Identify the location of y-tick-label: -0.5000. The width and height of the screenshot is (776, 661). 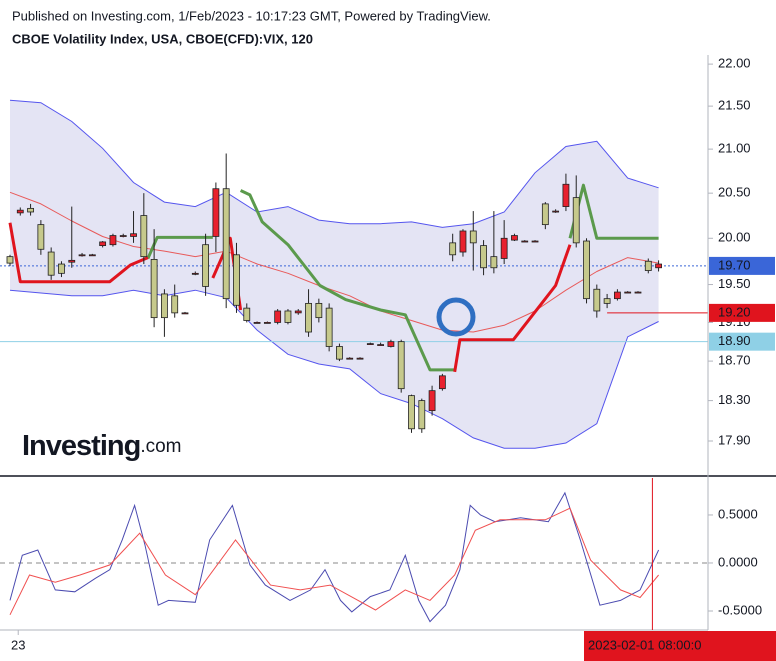
(740, 609).